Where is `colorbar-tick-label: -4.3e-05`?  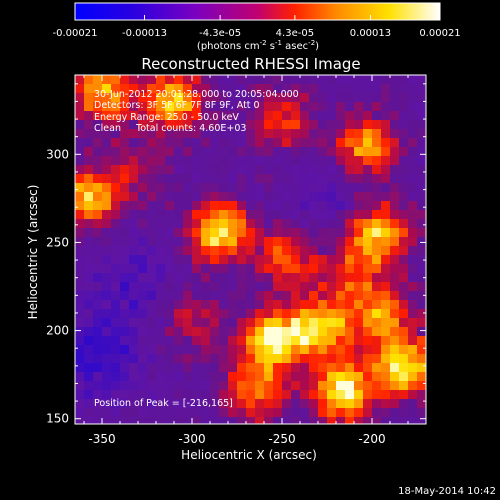
colorbar-tick-label: -4.3e-05 is located at coordinates (220, 33).